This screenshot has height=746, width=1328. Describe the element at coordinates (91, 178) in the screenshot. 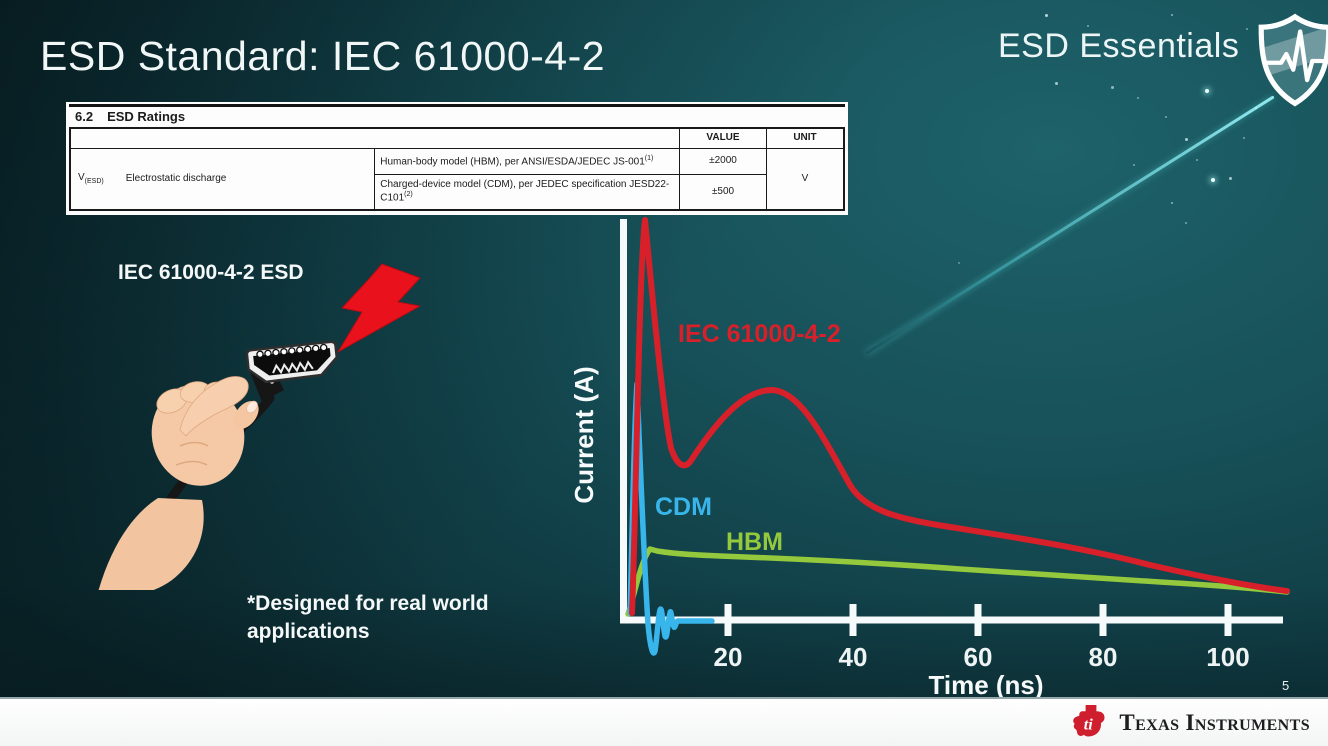

I see `symbol: V(ESD)` at that location.